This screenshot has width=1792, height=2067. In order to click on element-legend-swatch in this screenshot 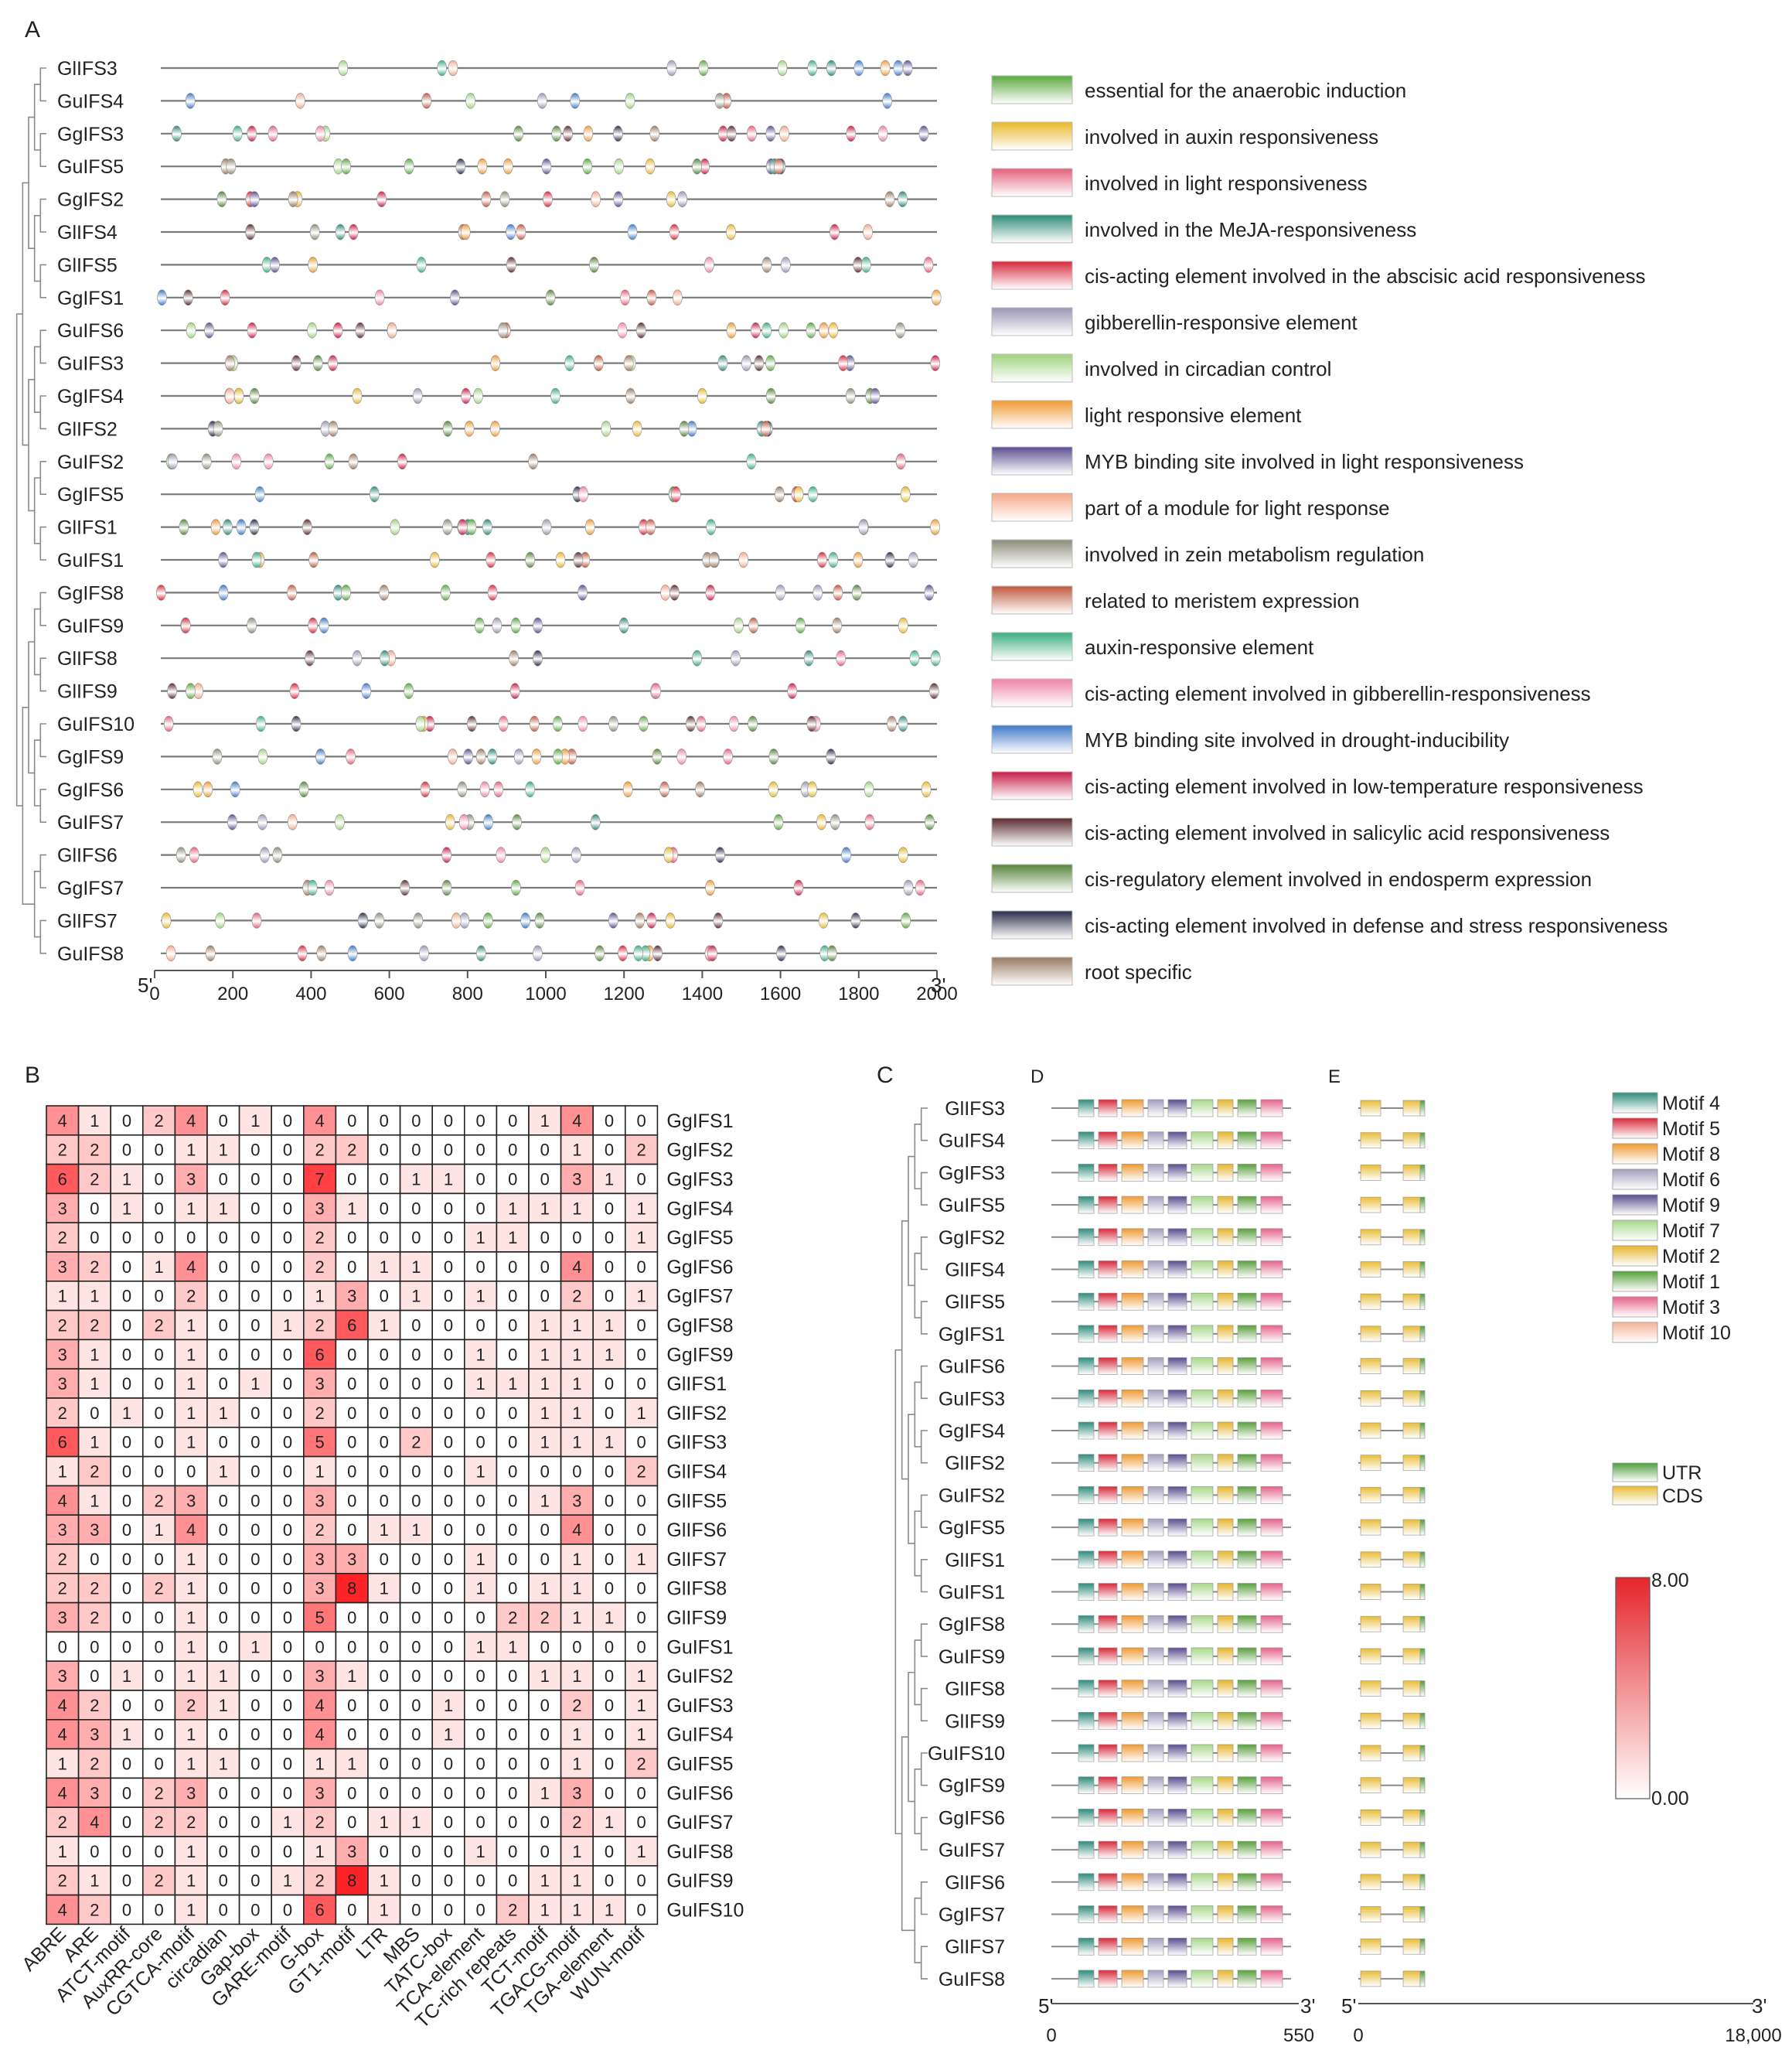, I will do `click(1032, 229)`.